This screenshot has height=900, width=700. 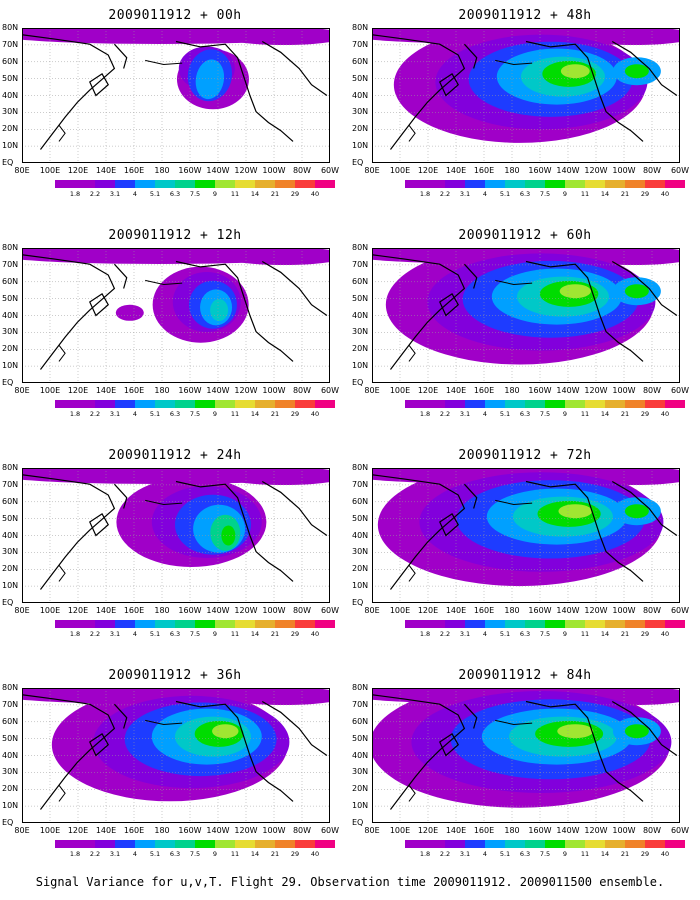 What do you see at coordinates (525, 634) in the screenshot?
I see `colorbar-tick-label: 6.3` at bounding box center [525, 634].